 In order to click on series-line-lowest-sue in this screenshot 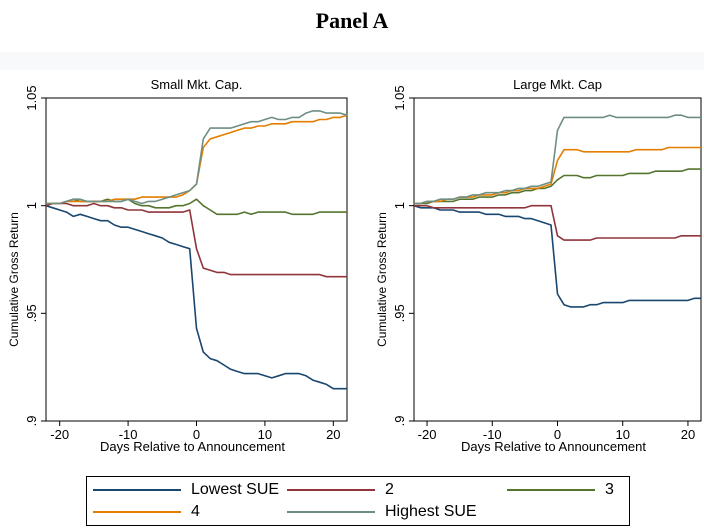, I will do `click(557, 256)`.